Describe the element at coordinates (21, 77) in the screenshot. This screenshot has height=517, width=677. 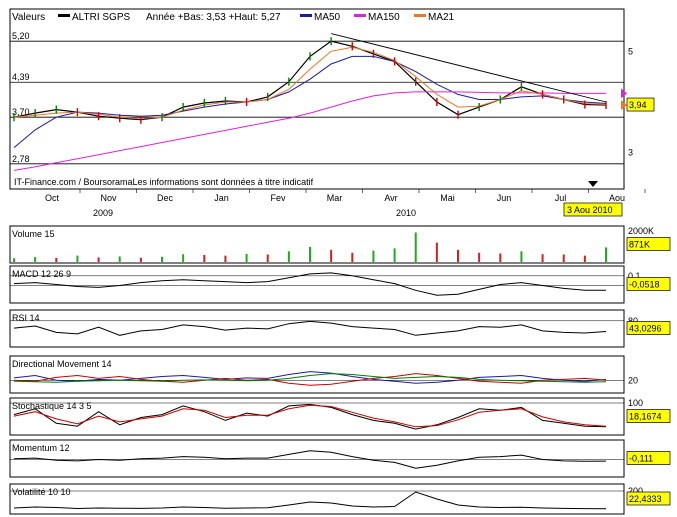
I see `level-label: 4,39` at that location.